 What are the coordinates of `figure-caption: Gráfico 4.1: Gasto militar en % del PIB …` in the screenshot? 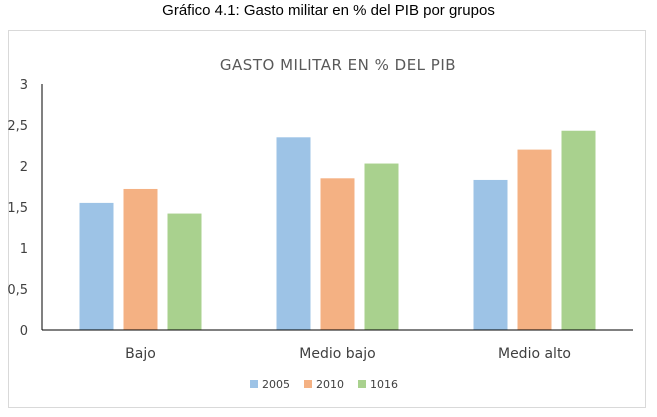 It's located at (328, 10).